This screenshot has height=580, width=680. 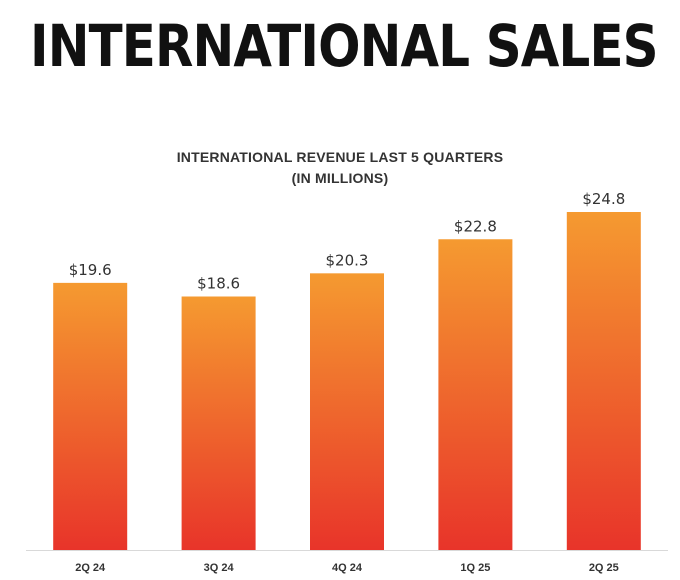 What do you see at coordinates (340, 178) in the screenshot?
I see `chart-subtitle: (IN MILLIONS)` at bounding box center [340, 178].